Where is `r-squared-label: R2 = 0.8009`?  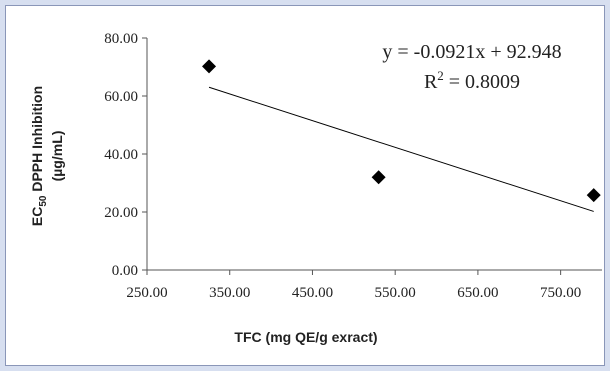
r-squared-label: R2 = 0.8009 is located at coordinates (472, 80).